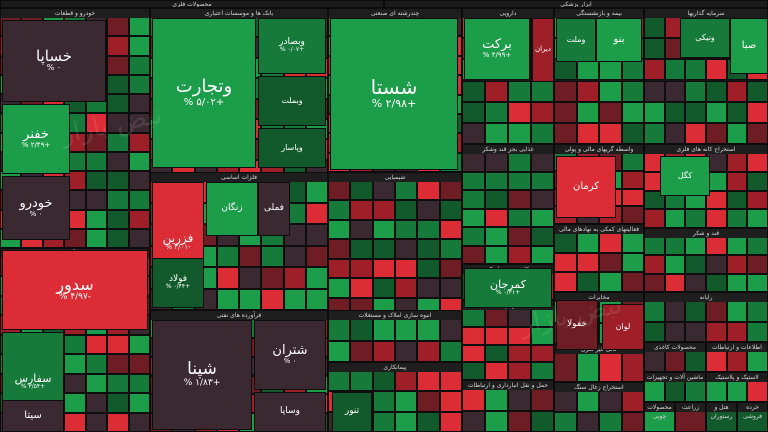 Image resolution: width=768 pixels, height=432 pixels. I want to click on stock-tile: خفولا, so click(577, 325).